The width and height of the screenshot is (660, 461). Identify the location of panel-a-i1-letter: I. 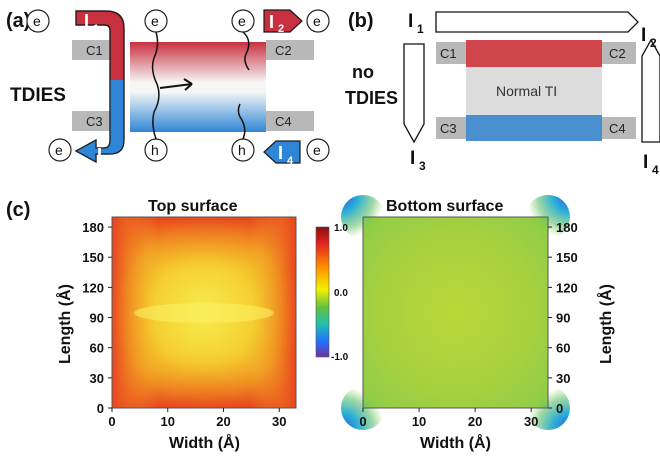
(86, 21).